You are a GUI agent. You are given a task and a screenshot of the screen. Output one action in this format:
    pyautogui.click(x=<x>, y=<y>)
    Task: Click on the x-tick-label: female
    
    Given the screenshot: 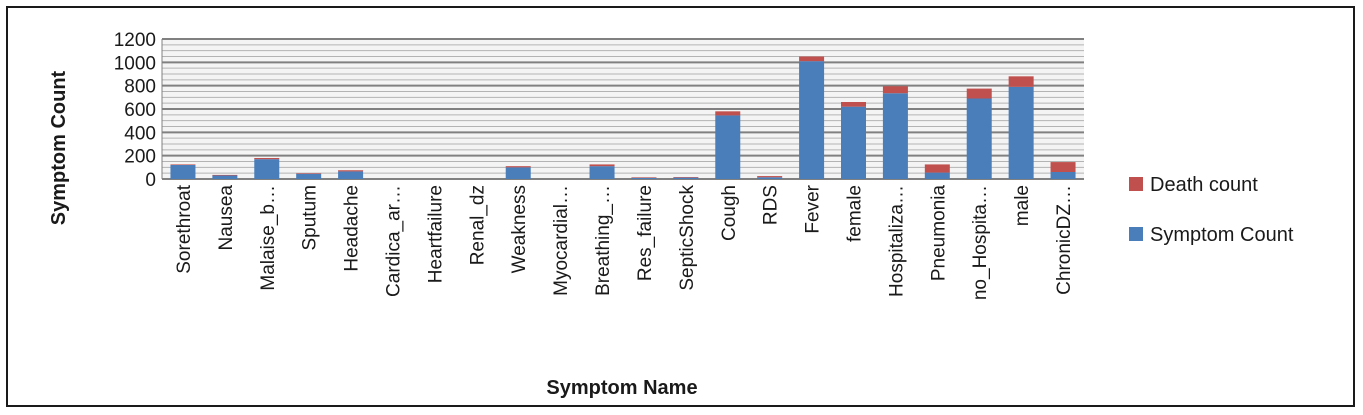 What is the action you would take?
    pyautogui.click(x=855, y=213)
    